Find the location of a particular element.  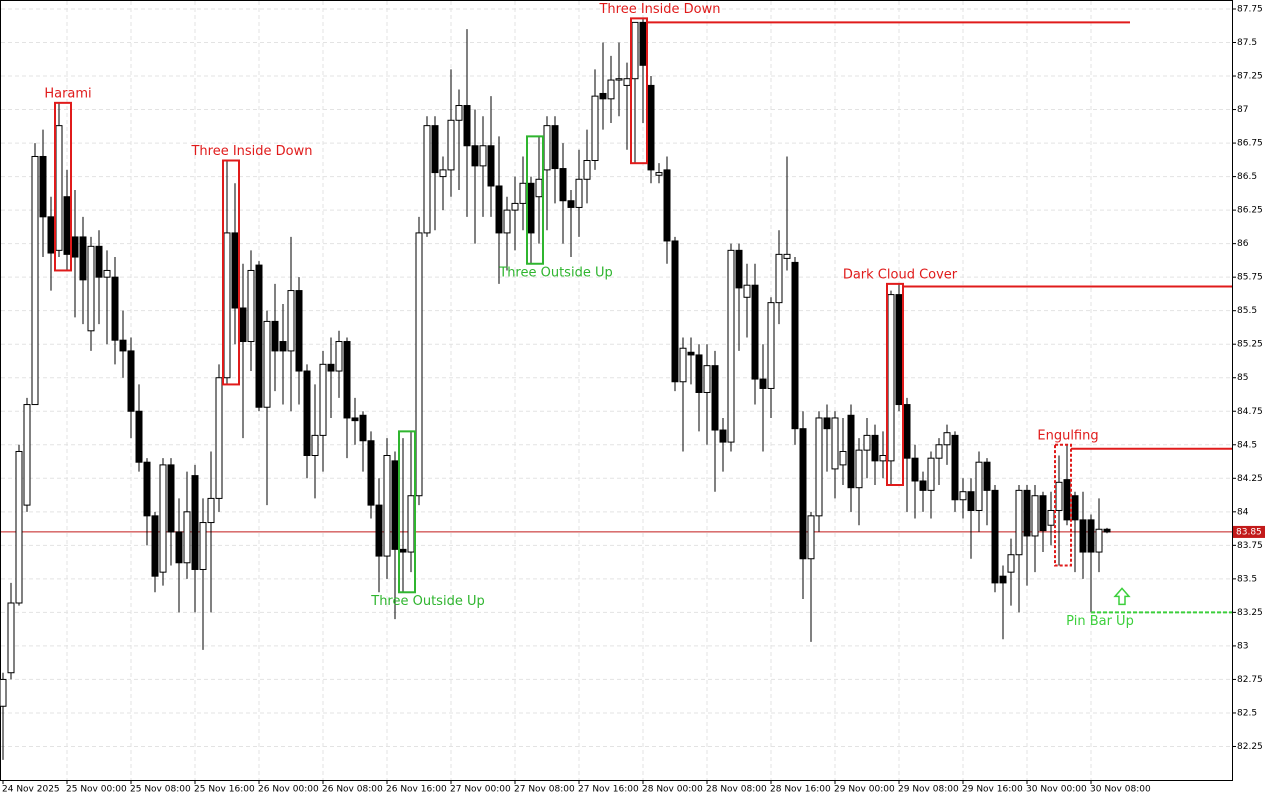

y-tick-label: 83.5 is located at coordinates (1247, 579).